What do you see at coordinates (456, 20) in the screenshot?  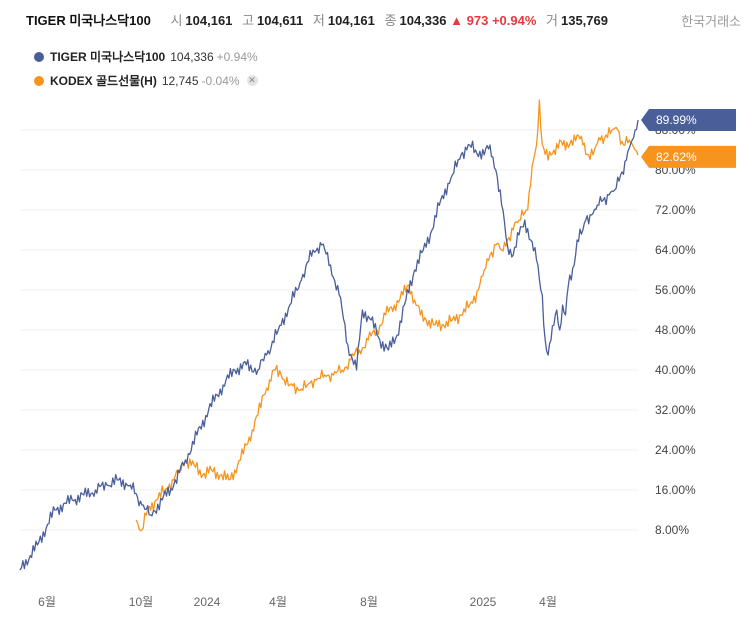 I see `up-arrow-icon: ▲` at bounding box center [456, 20].